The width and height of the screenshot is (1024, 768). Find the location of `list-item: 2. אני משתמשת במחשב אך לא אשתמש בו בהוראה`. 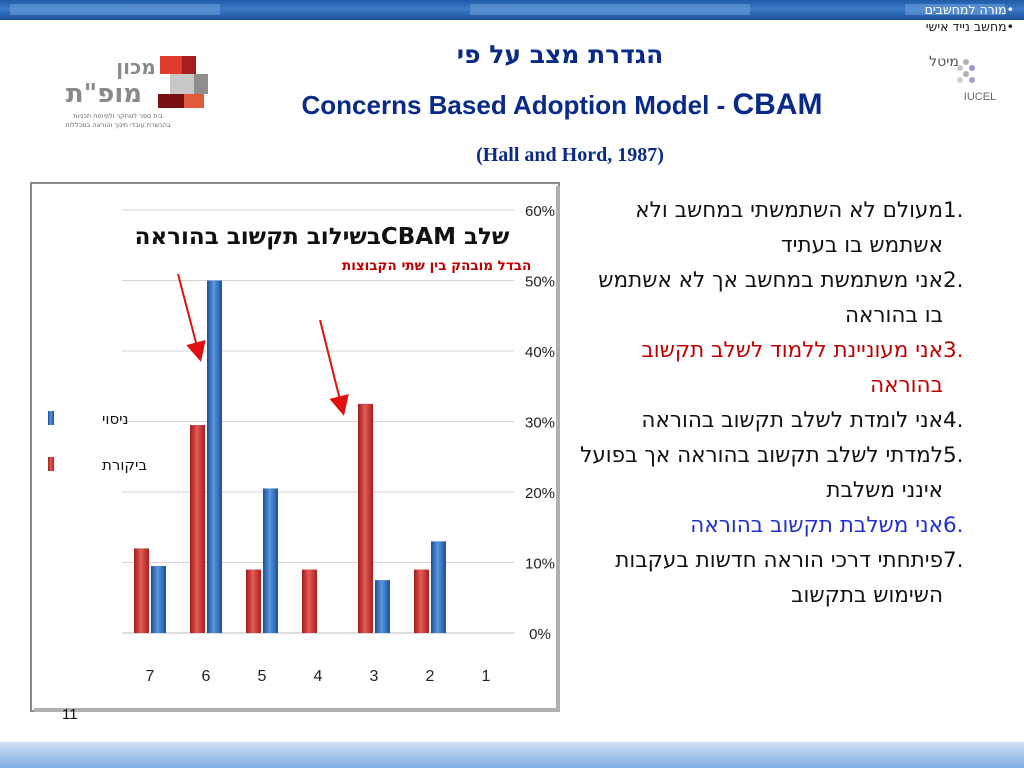

list-item: 2. אני משתמשת במחשב אך לא אשתמש בו בהוראה is located at coordinates (783, 298).